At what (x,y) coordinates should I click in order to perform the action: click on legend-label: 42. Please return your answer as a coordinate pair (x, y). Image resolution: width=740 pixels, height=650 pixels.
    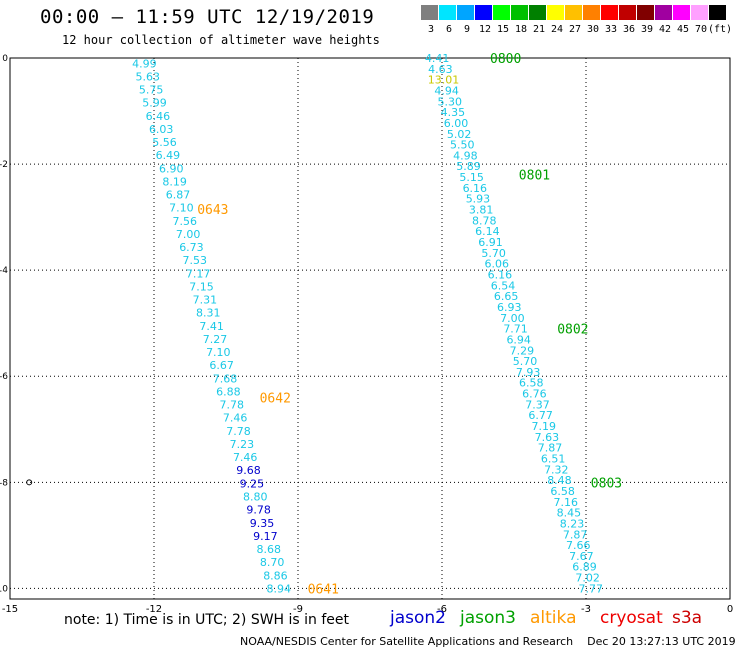
    Looking at the image, I should click on (665, 29).